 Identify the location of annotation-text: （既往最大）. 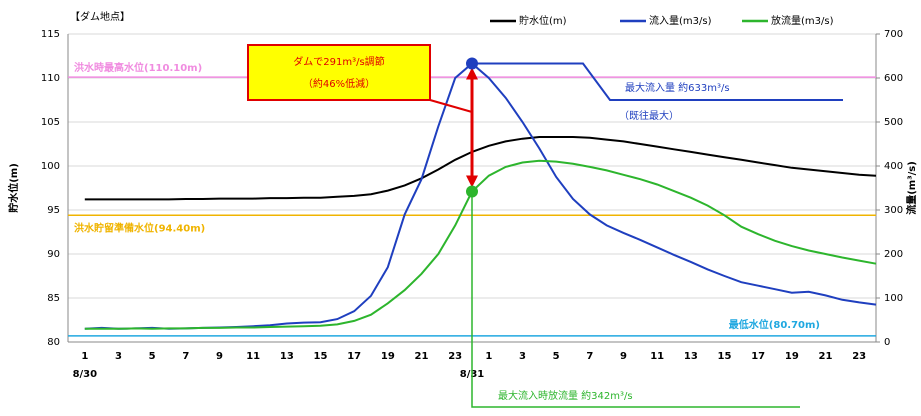
(649, 115).